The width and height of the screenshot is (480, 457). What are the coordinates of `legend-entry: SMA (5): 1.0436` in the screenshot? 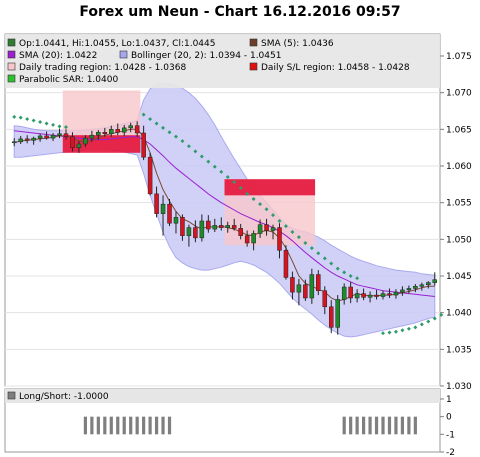 It's located at (297, 44).